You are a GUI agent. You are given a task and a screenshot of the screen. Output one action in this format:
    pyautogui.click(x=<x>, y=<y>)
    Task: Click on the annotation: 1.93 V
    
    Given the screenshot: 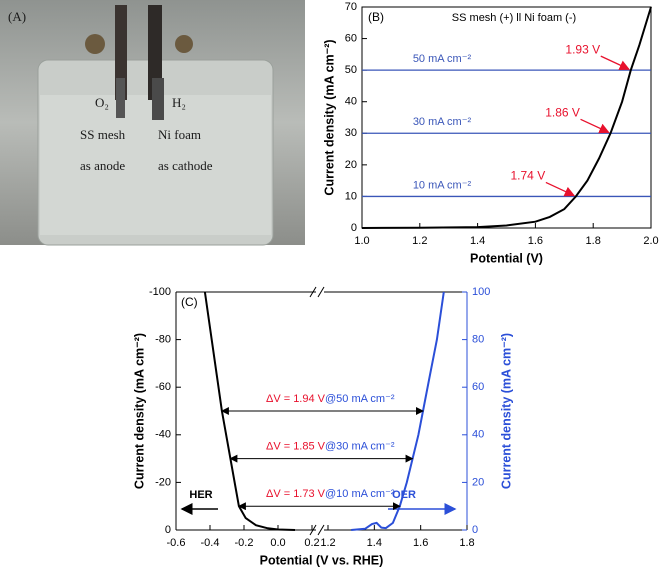 What is the action you would take?
    pyautogui.click(x=582, y=49)
    